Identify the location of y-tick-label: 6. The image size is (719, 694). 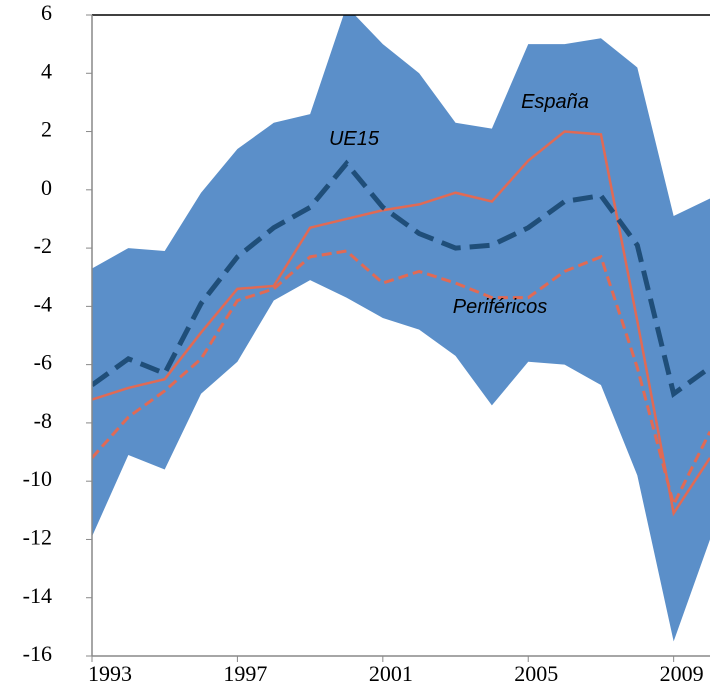
(46, 12).